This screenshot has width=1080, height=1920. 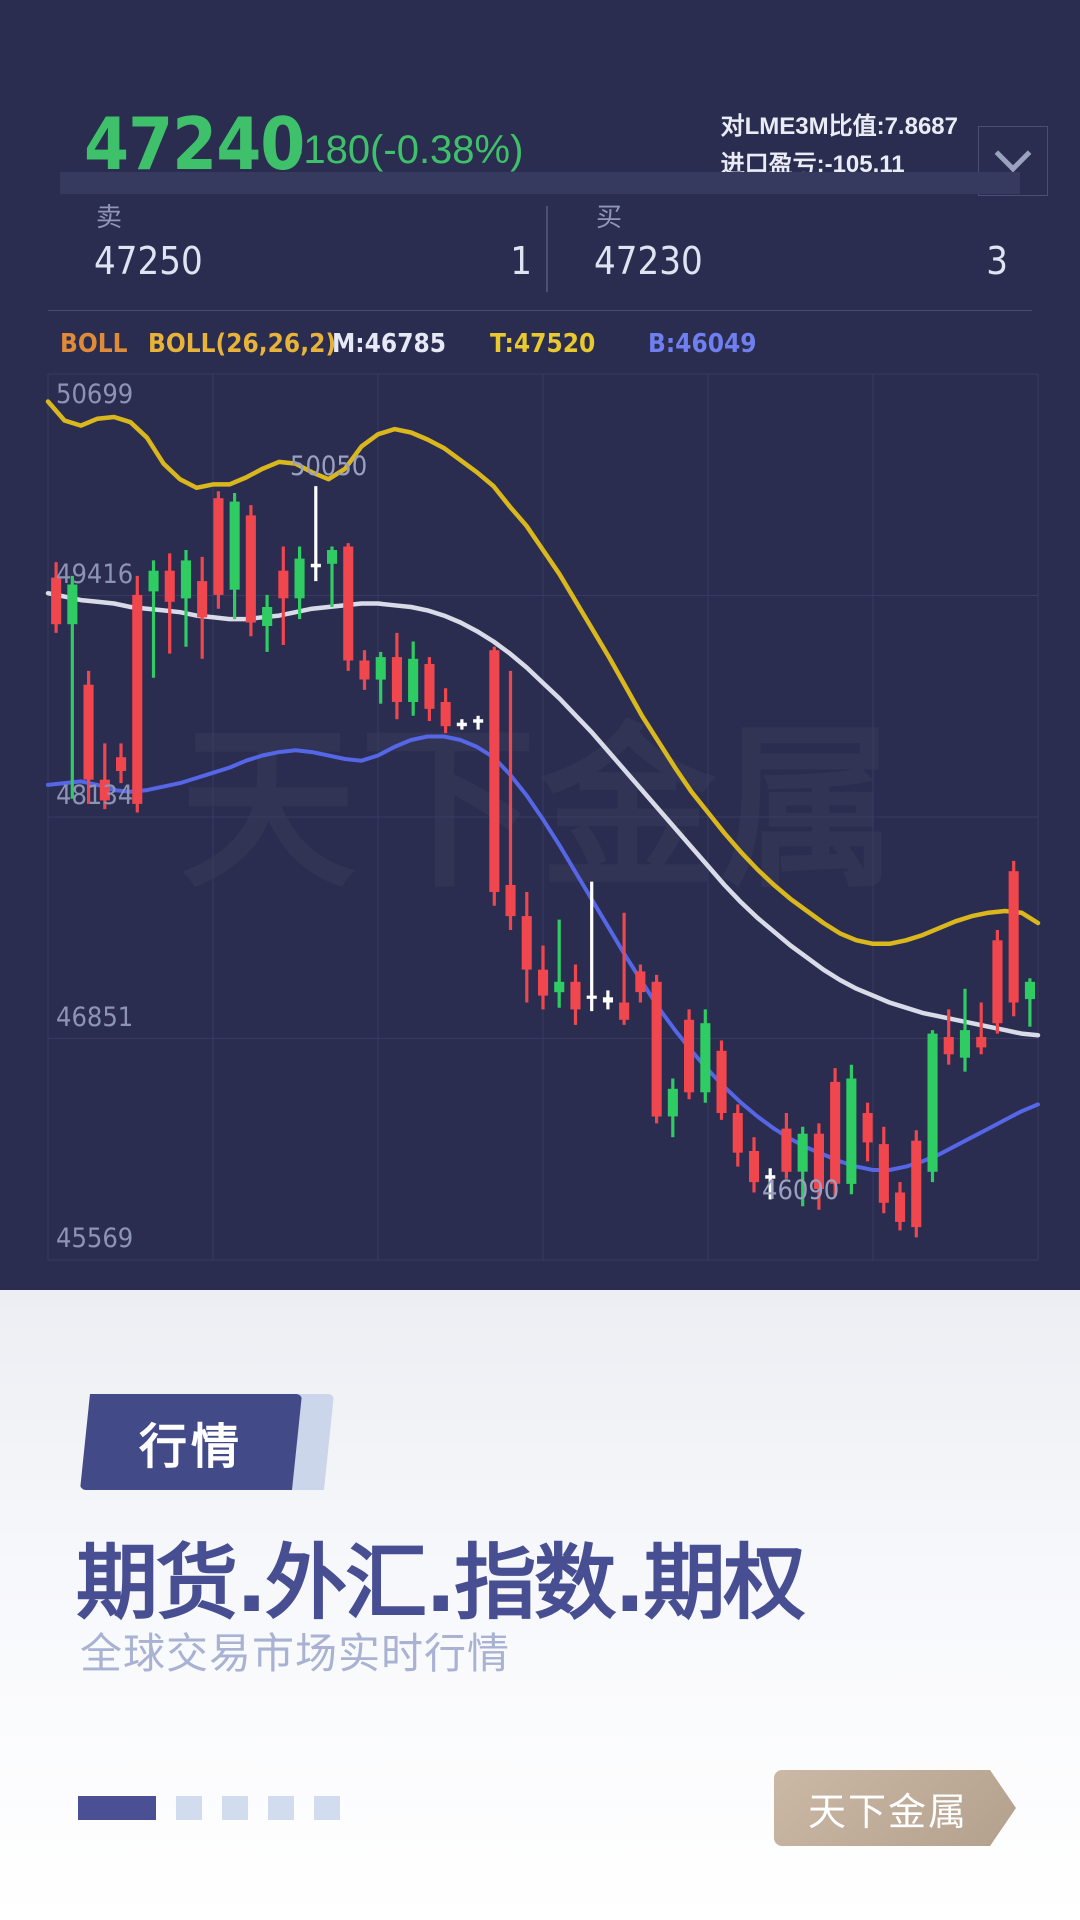 I want to click on order-book: 卖 47250 1 买 47230 3, so click(x=540, y=250).